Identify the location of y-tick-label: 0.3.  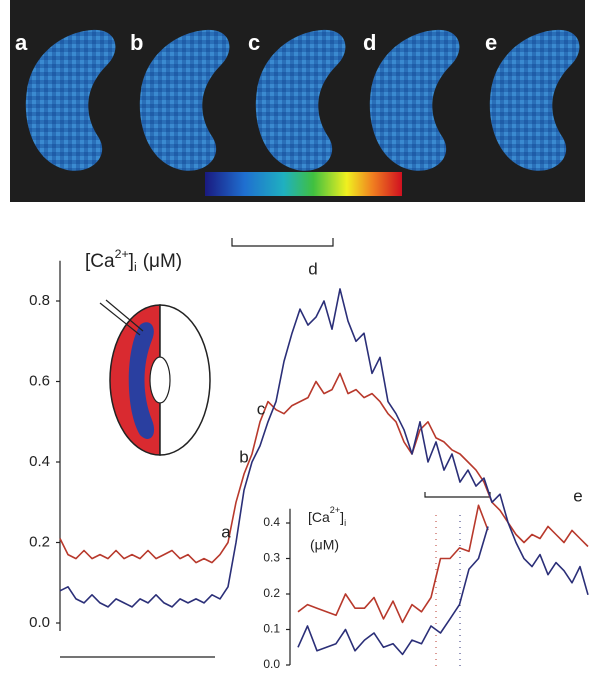
(271, 558).